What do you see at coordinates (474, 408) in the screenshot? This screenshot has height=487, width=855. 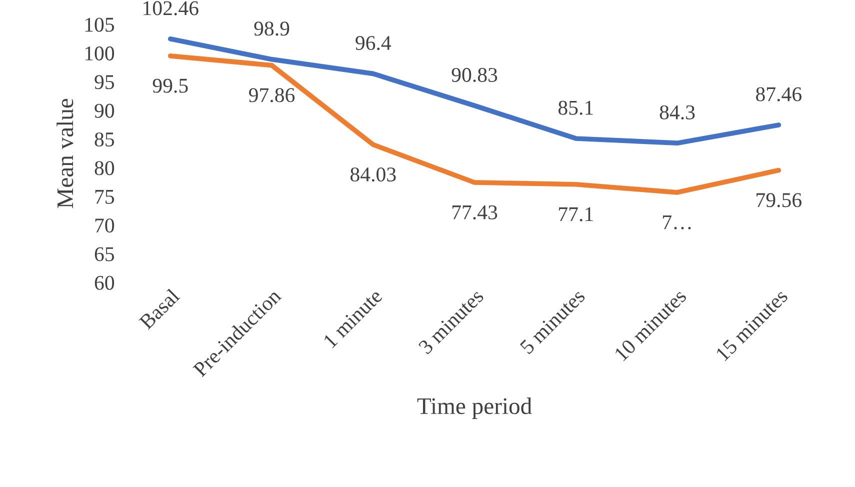 I see `x-axis-title: Time period` at bounding box center [474, 408].